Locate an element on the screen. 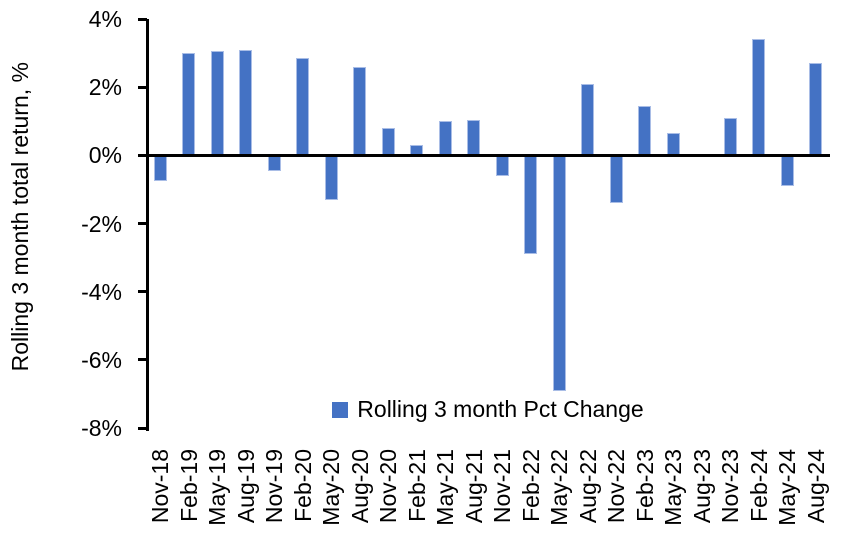 The width and height of the screenshot is (852, 539). x-tick-label: Nov-22 is located at coordinates (616, 486).